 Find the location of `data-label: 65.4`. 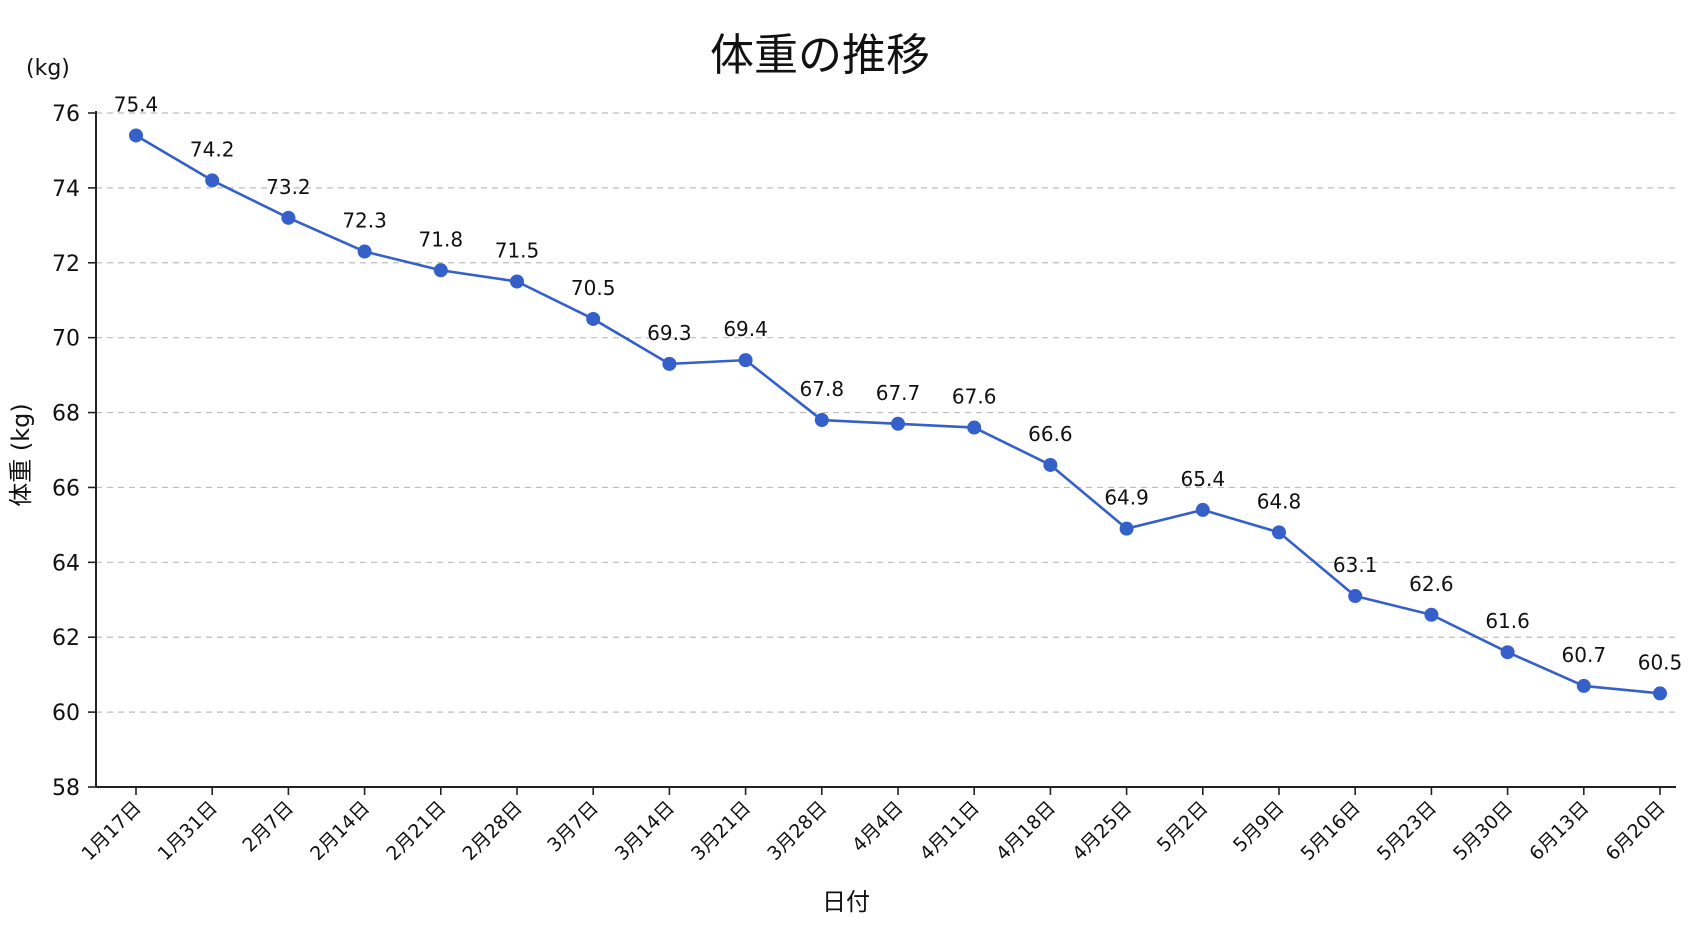

data-label: 65.4 is located at coordinates (1203, 479).